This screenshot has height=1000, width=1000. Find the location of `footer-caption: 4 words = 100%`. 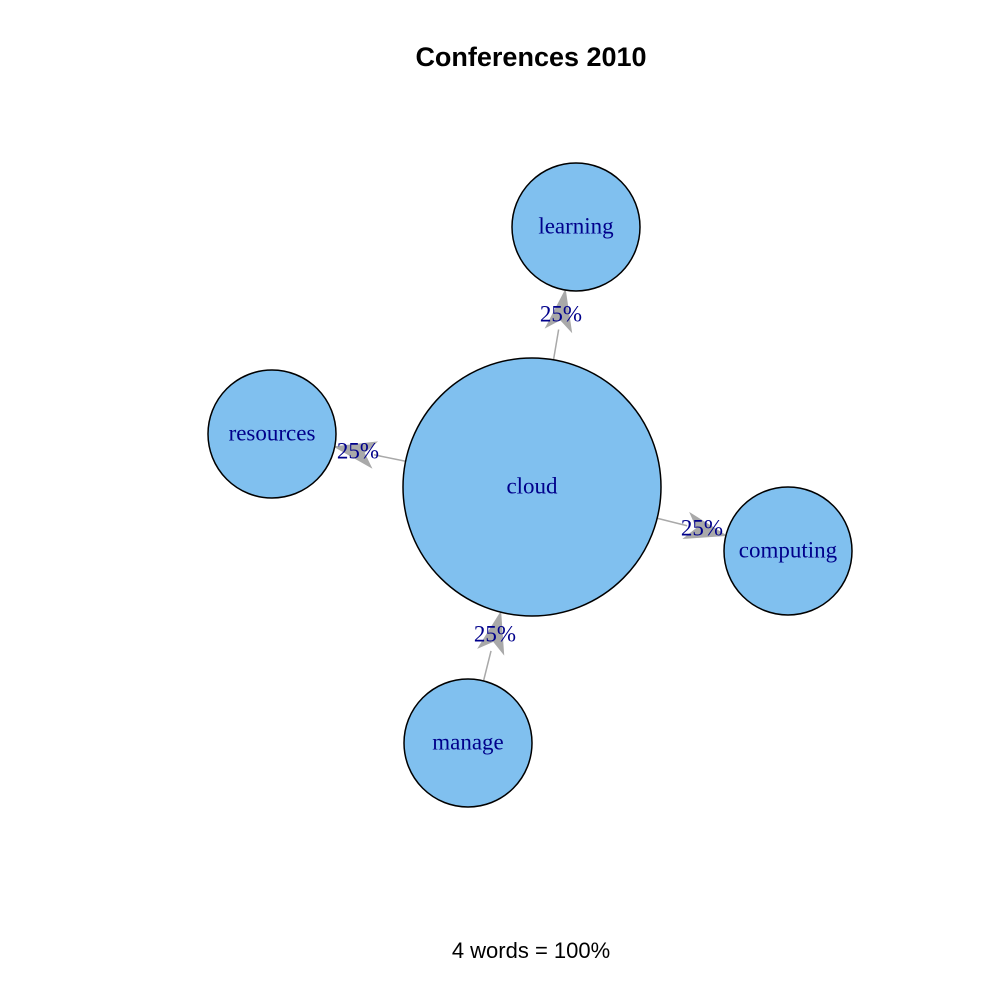

footer-caption: 4 words = 100% is located at coordinates (531, 950).